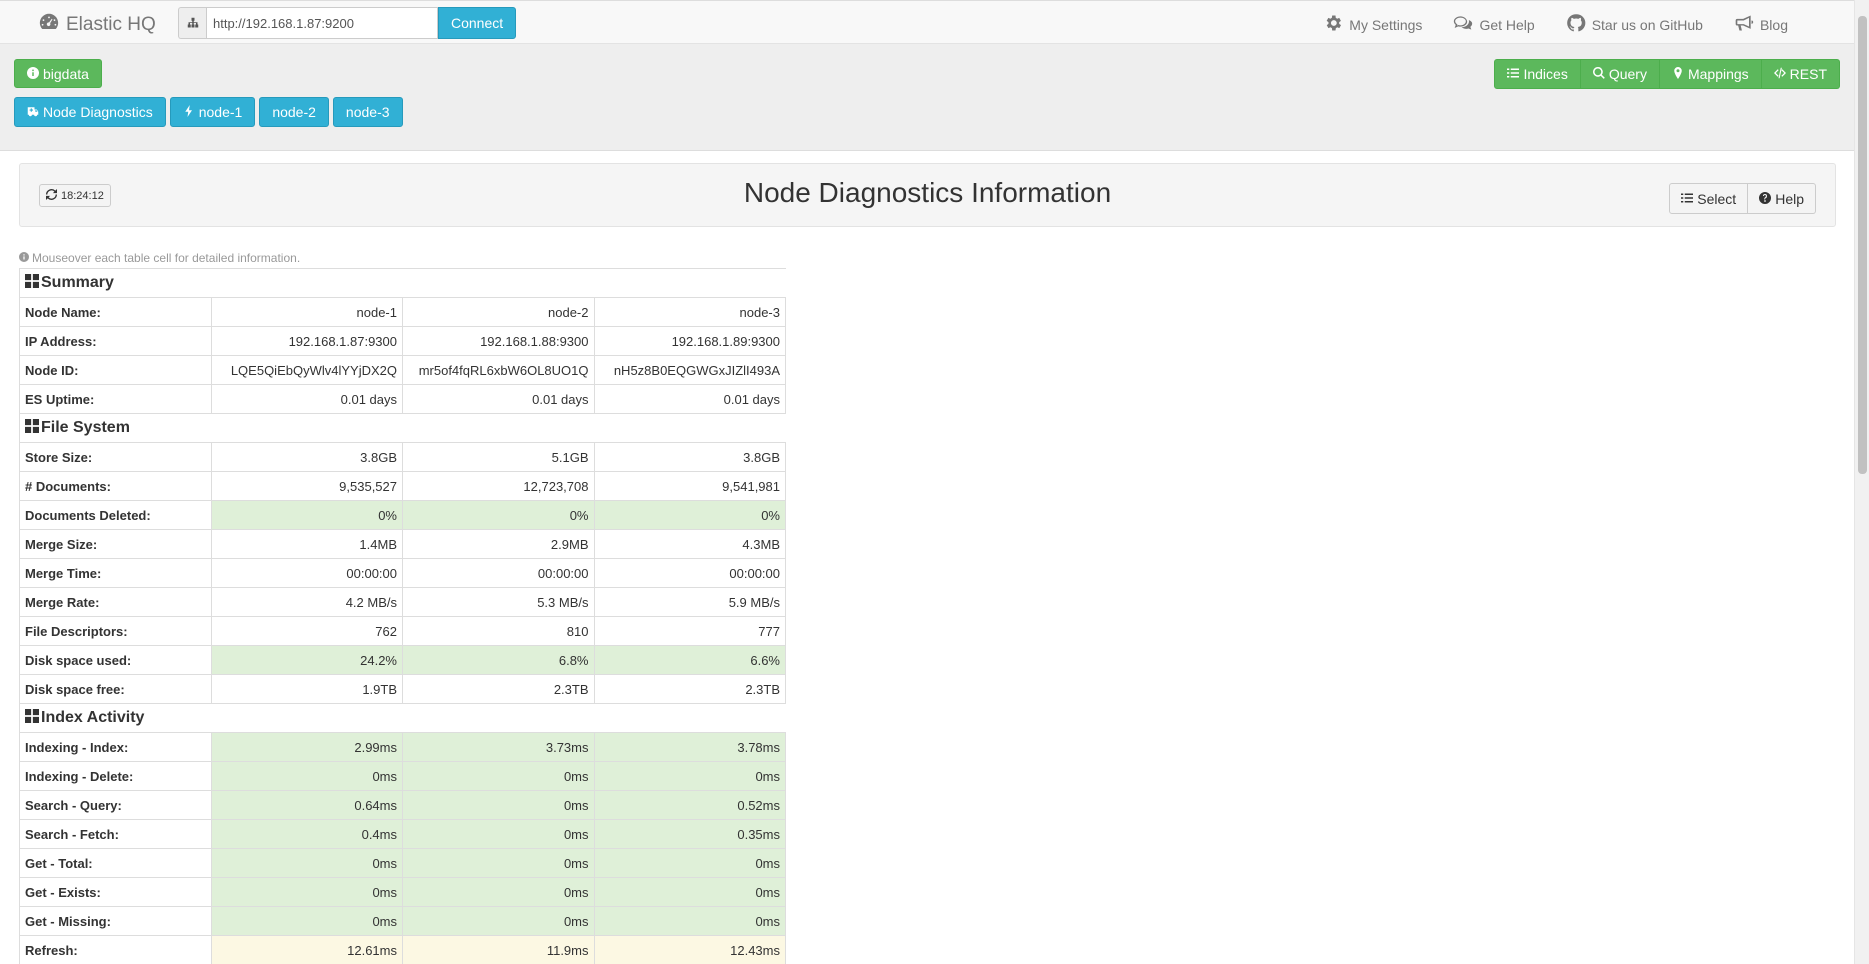 The width and height of the screenshot is (1869, 964). I want to click on node-3-value: node-3, so click(689, 312).